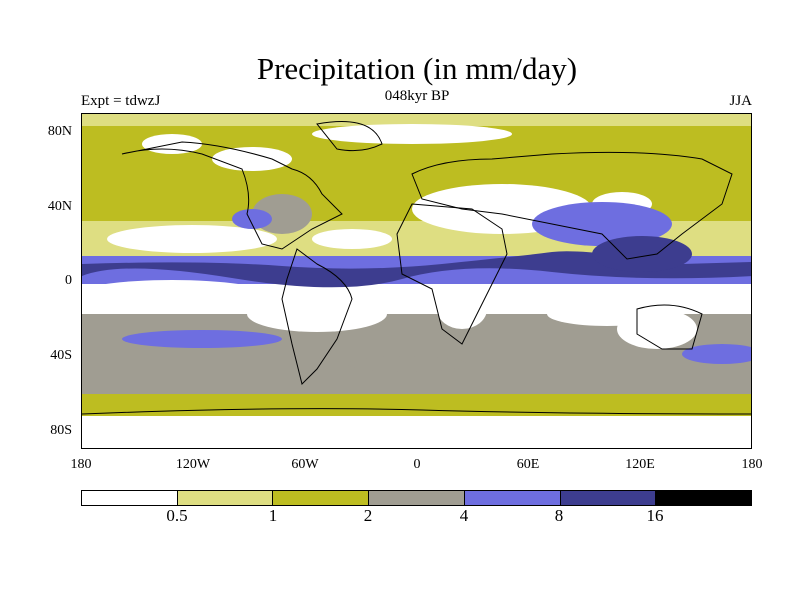  I want to click on colorbar, so click(416, 498).